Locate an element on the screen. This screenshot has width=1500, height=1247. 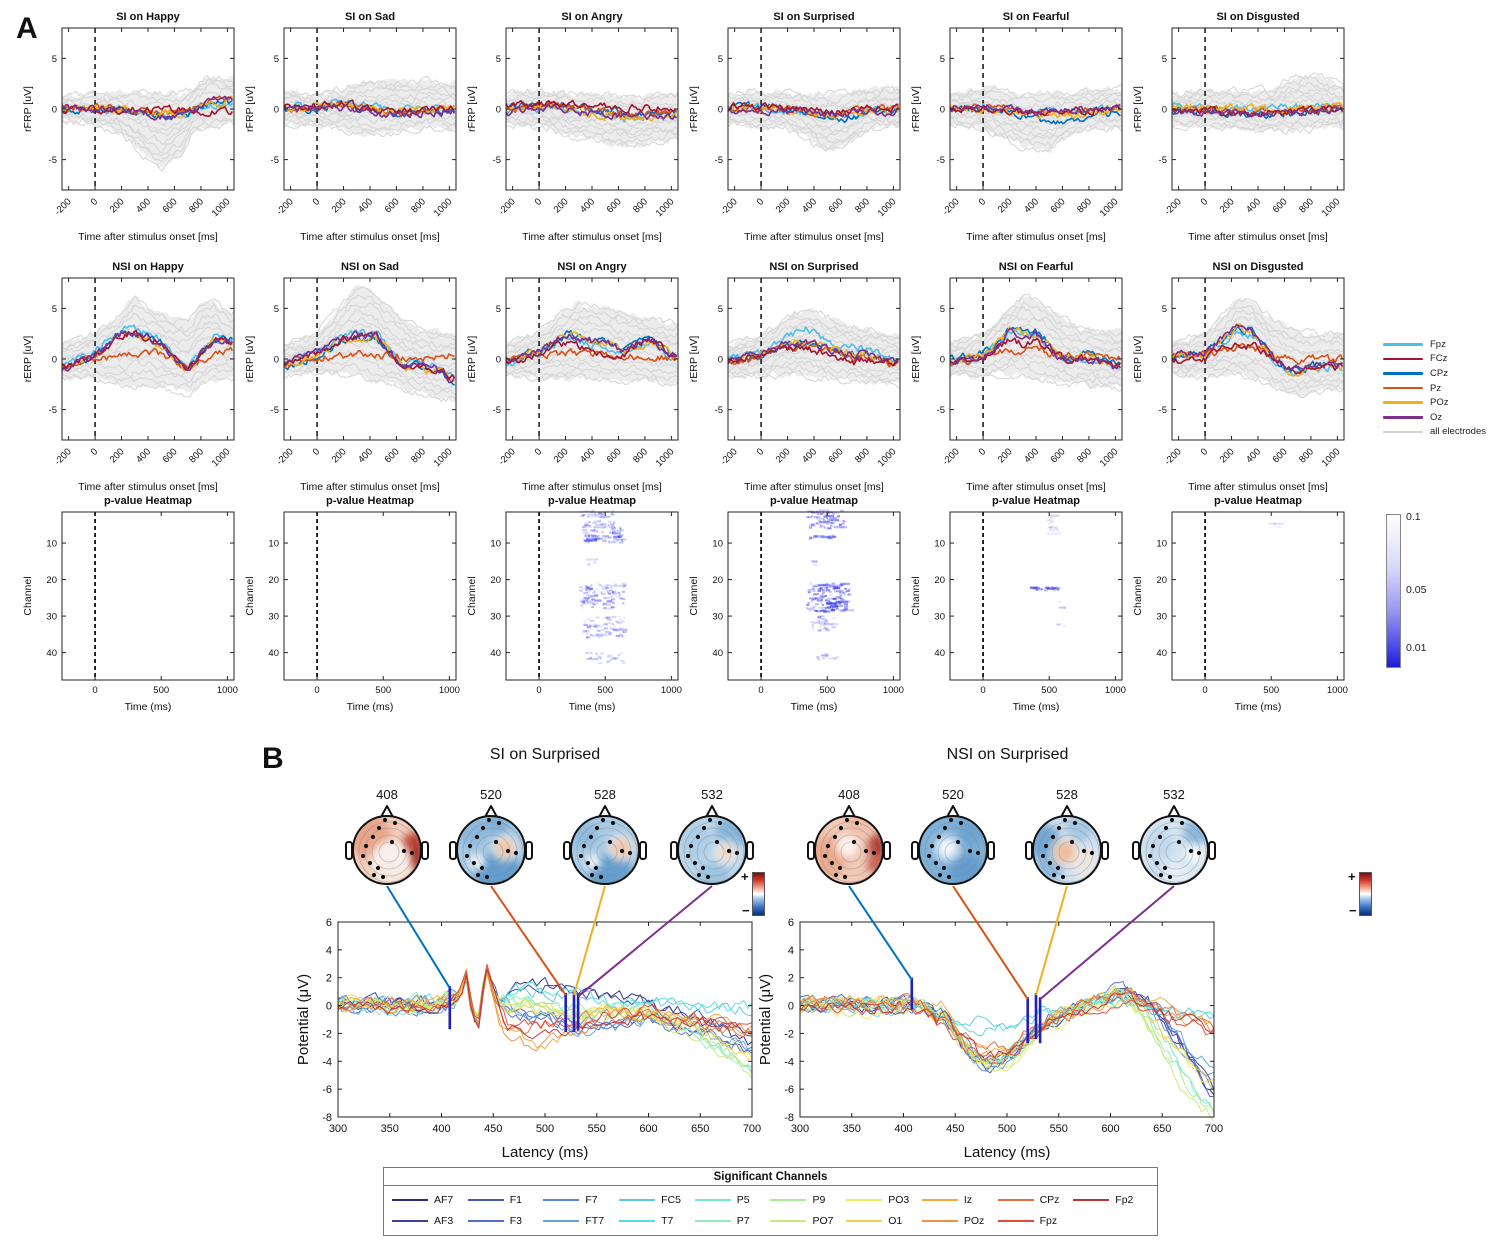
legend-item-all-electrodes: all electrodes is located at coordinates (1434, 432).